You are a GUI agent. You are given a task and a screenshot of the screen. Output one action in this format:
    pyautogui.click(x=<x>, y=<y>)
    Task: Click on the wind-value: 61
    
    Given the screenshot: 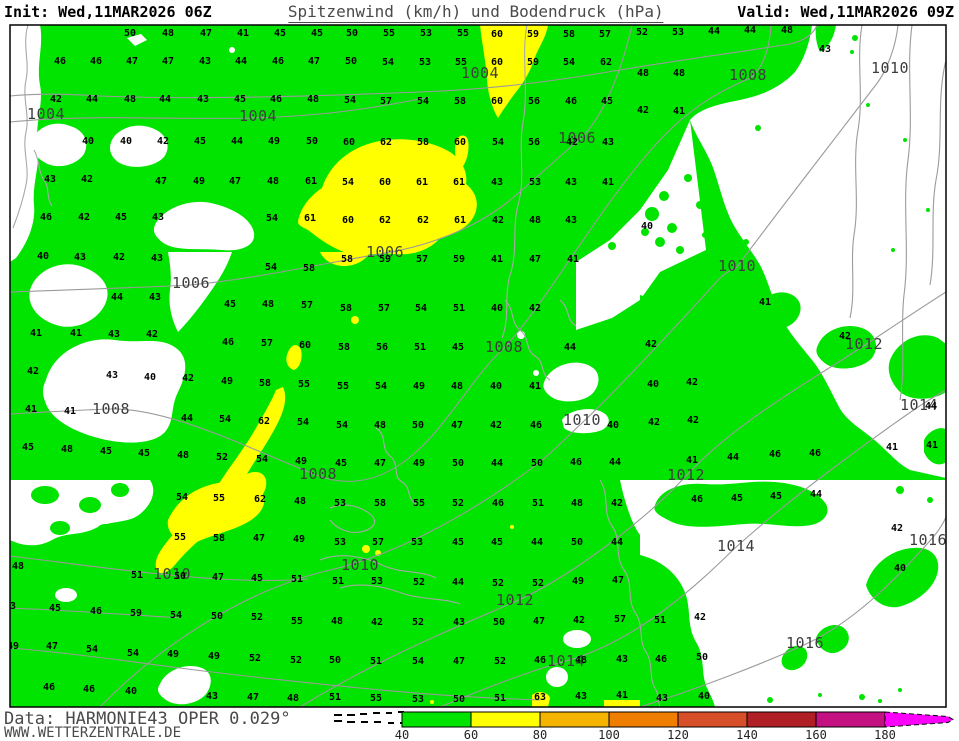 What is the action you would take?
    pyautogui.click(x=459, y=182)
    